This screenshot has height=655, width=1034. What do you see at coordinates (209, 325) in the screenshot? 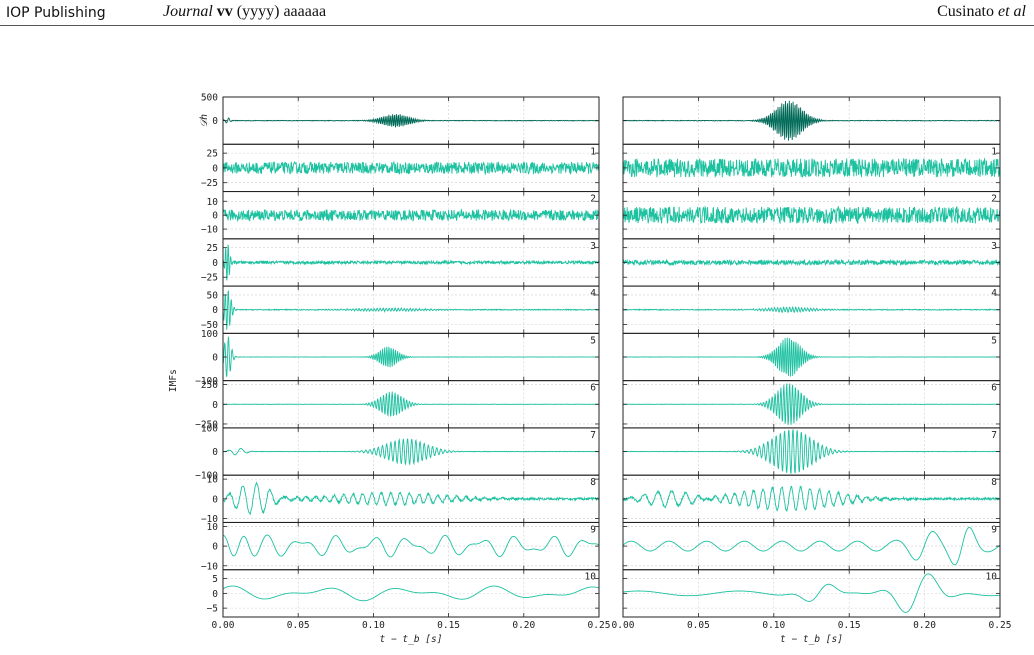
I see `y-tick-label: −50` at bounding box center [209, 325].